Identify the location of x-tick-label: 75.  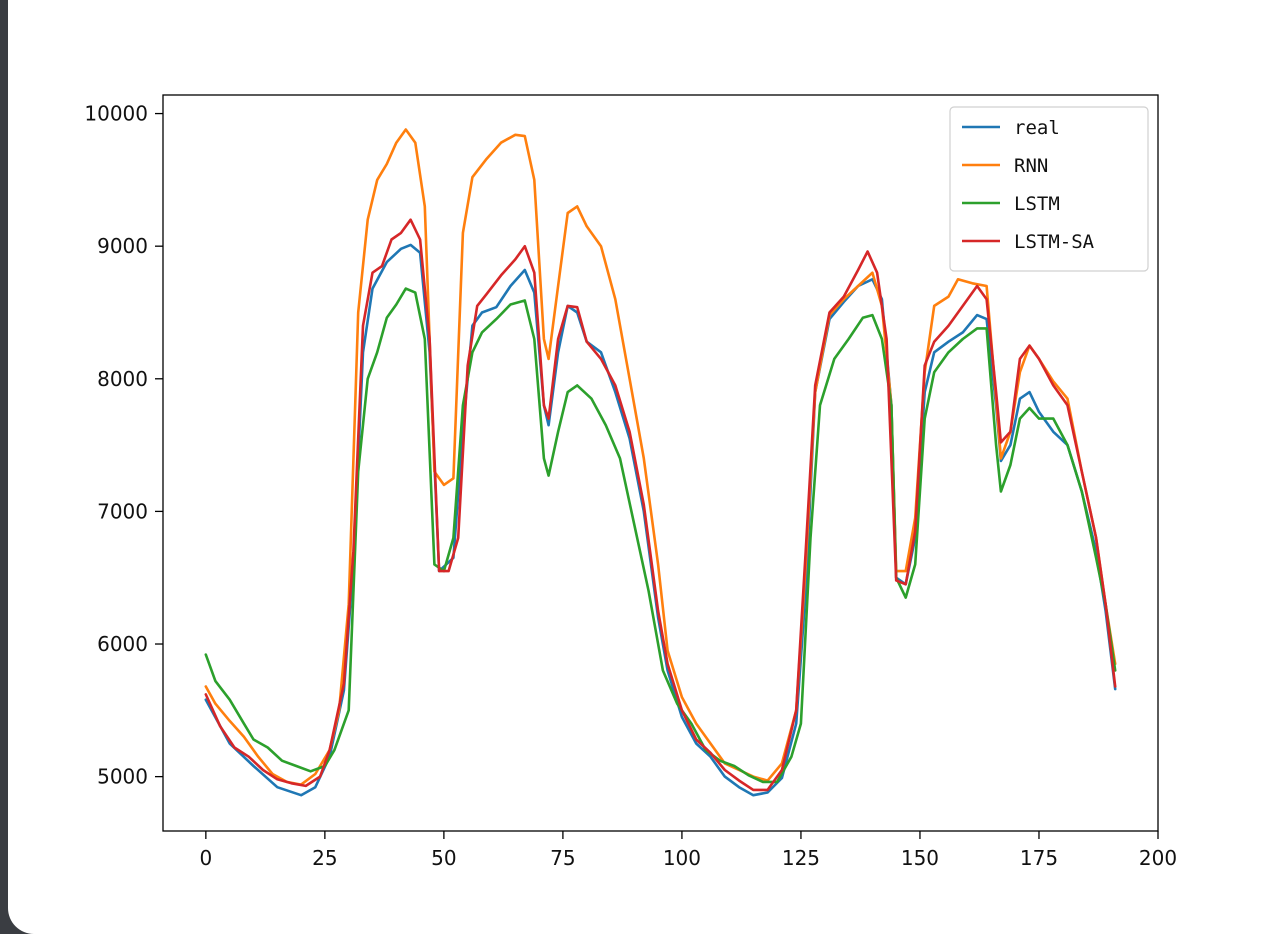
(562, 858).